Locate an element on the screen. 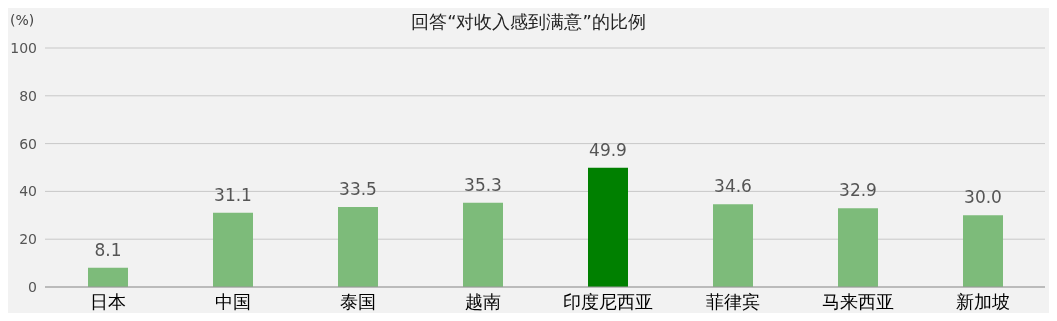 The image size is (1057, 321). x-tick-label: 马来西亚 is located at coordinates (857, 301).